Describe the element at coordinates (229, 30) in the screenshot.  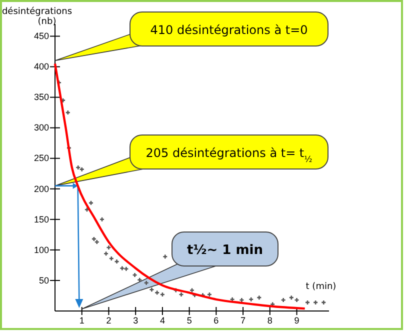
I see `annotation: 410 désintégrations à t=0` at that location.